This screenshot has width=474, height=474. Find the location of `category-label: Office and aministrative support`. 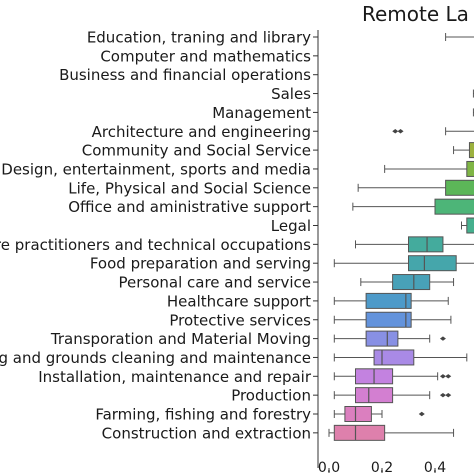

category-label: Office and aministrative support is located at coordinates (189, 207).